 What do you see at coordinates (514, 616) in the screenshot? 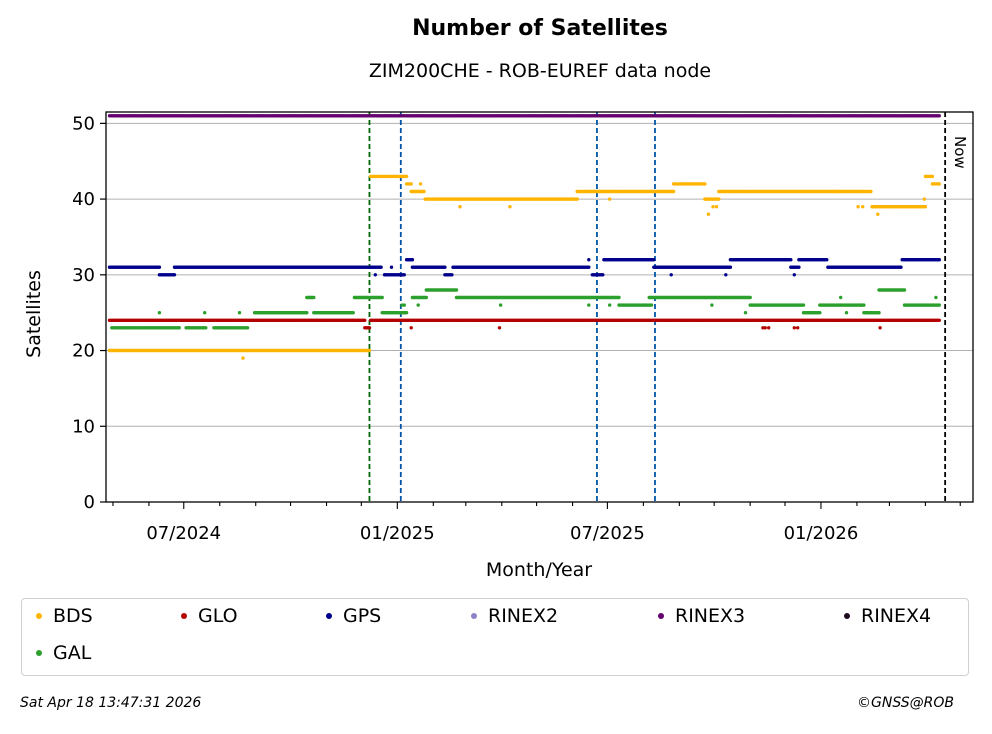
I see `legend-item-rinex2: RINEX2` at bounding box center [514, 616].